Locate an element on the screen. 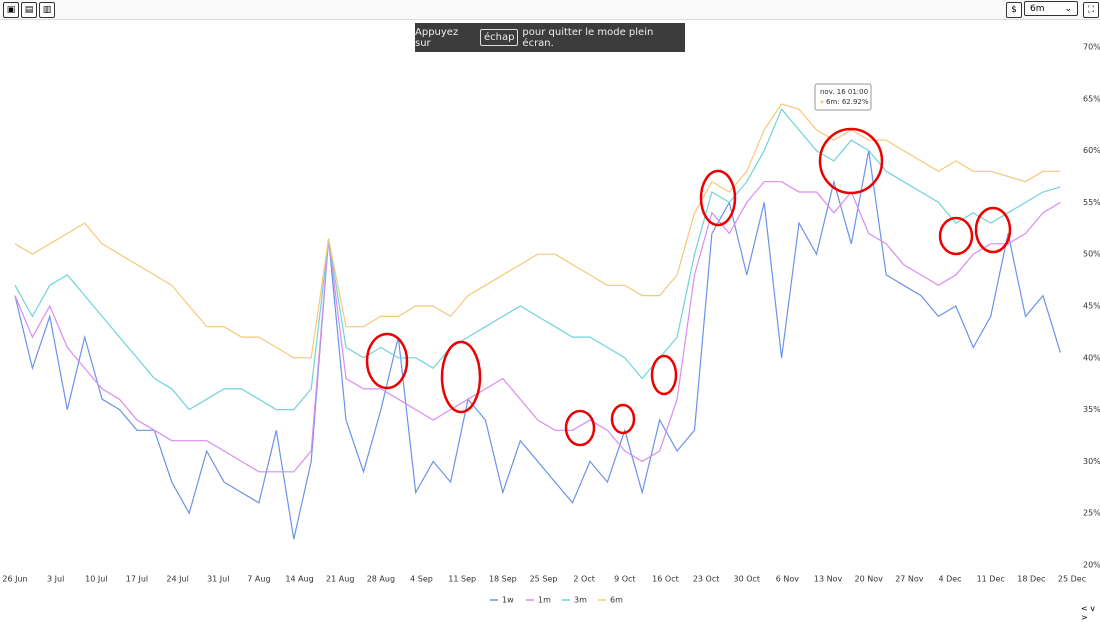  x-tick-label: 7 Aug is located at coordinates (258, 579).